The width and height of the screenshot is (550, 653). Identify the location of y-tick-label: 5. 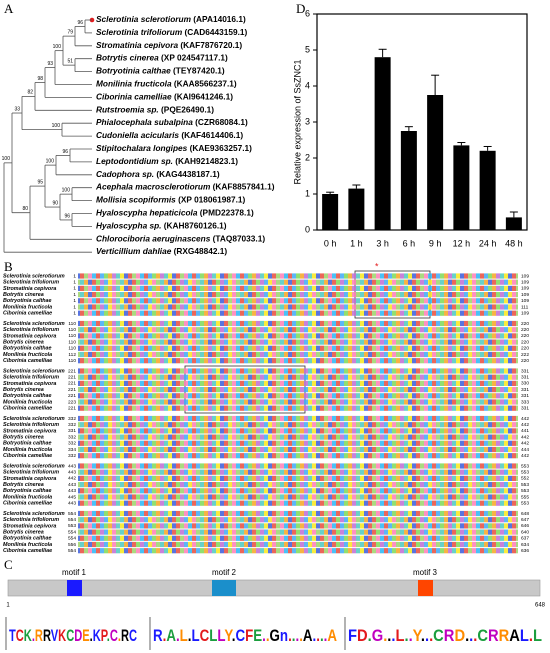
(307, 49).